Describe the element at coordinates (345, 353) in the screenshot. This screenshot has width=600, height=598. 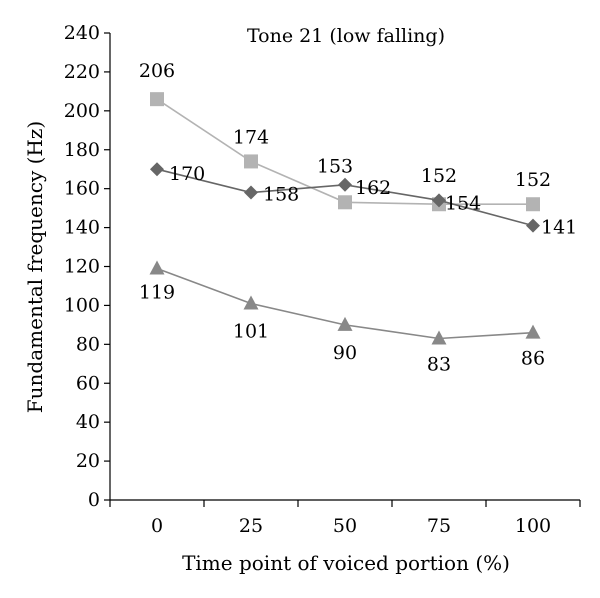
I see `data-label: 90` at that location.